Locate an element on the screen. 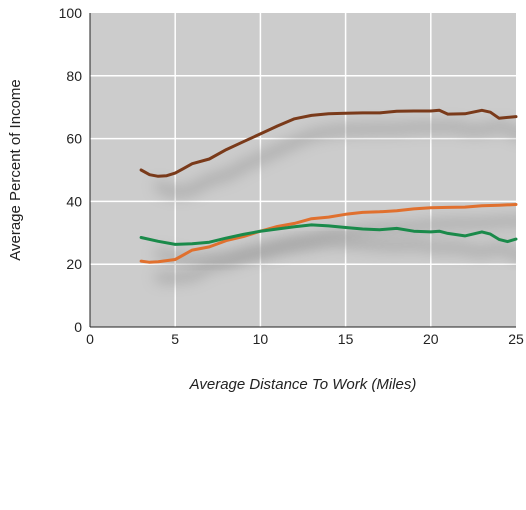 The image size is (526, 510). x-tick-label: 15 is located at coordinates (346, 339).